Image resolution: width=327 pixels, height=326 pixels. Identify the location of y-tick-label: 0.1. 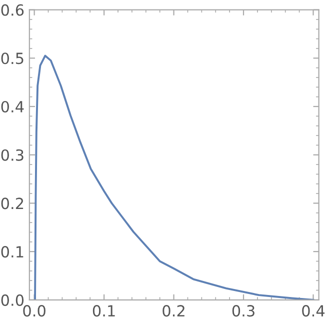
(12, 252).